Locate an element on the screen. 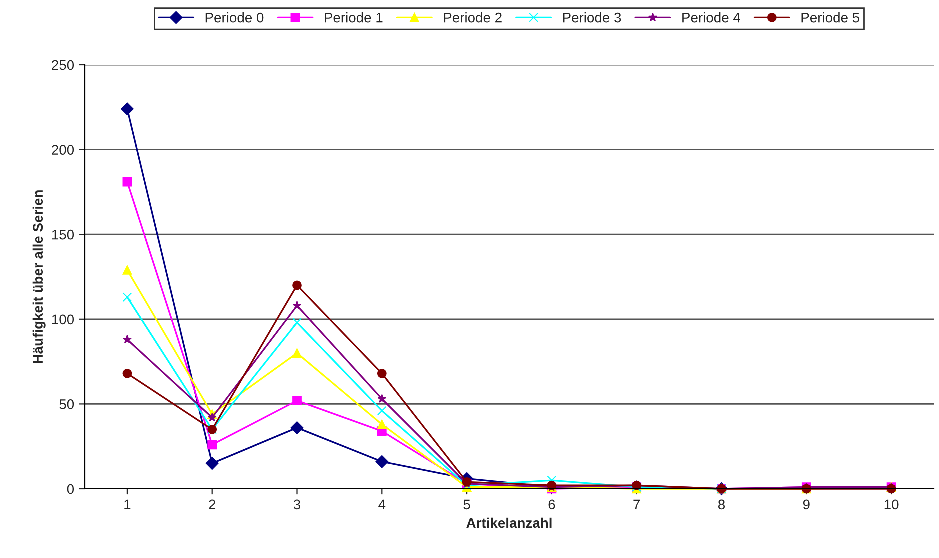 This screenshot has width=939, height=558. x-tick-label: 5 is located at coordinates (467, 505).